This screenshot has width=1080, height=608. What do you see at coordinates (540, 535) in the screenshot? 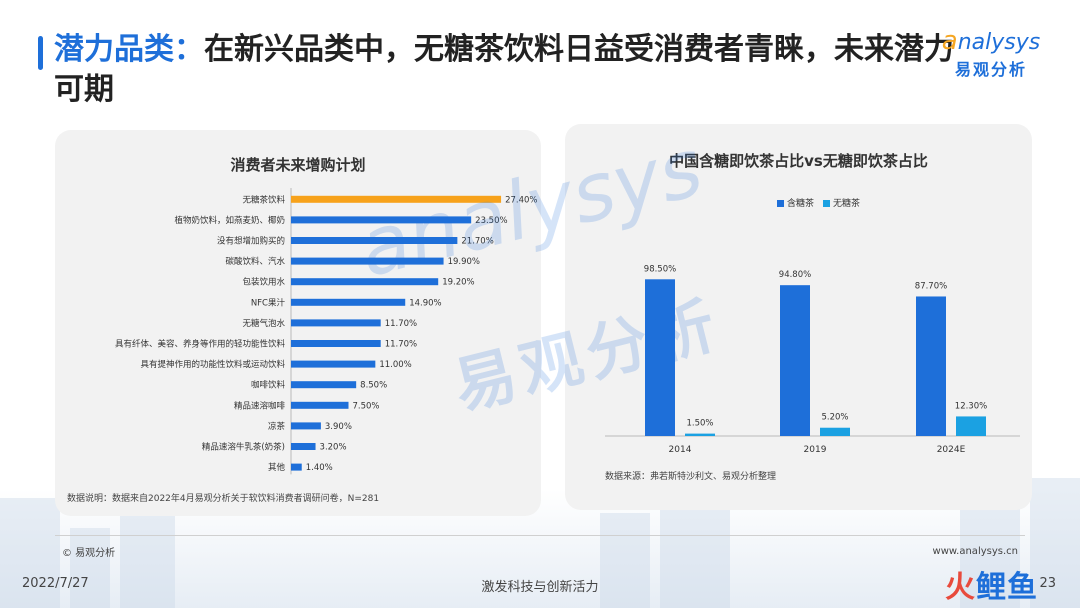
I see `footer-divider` at bounding box center [540, 535].